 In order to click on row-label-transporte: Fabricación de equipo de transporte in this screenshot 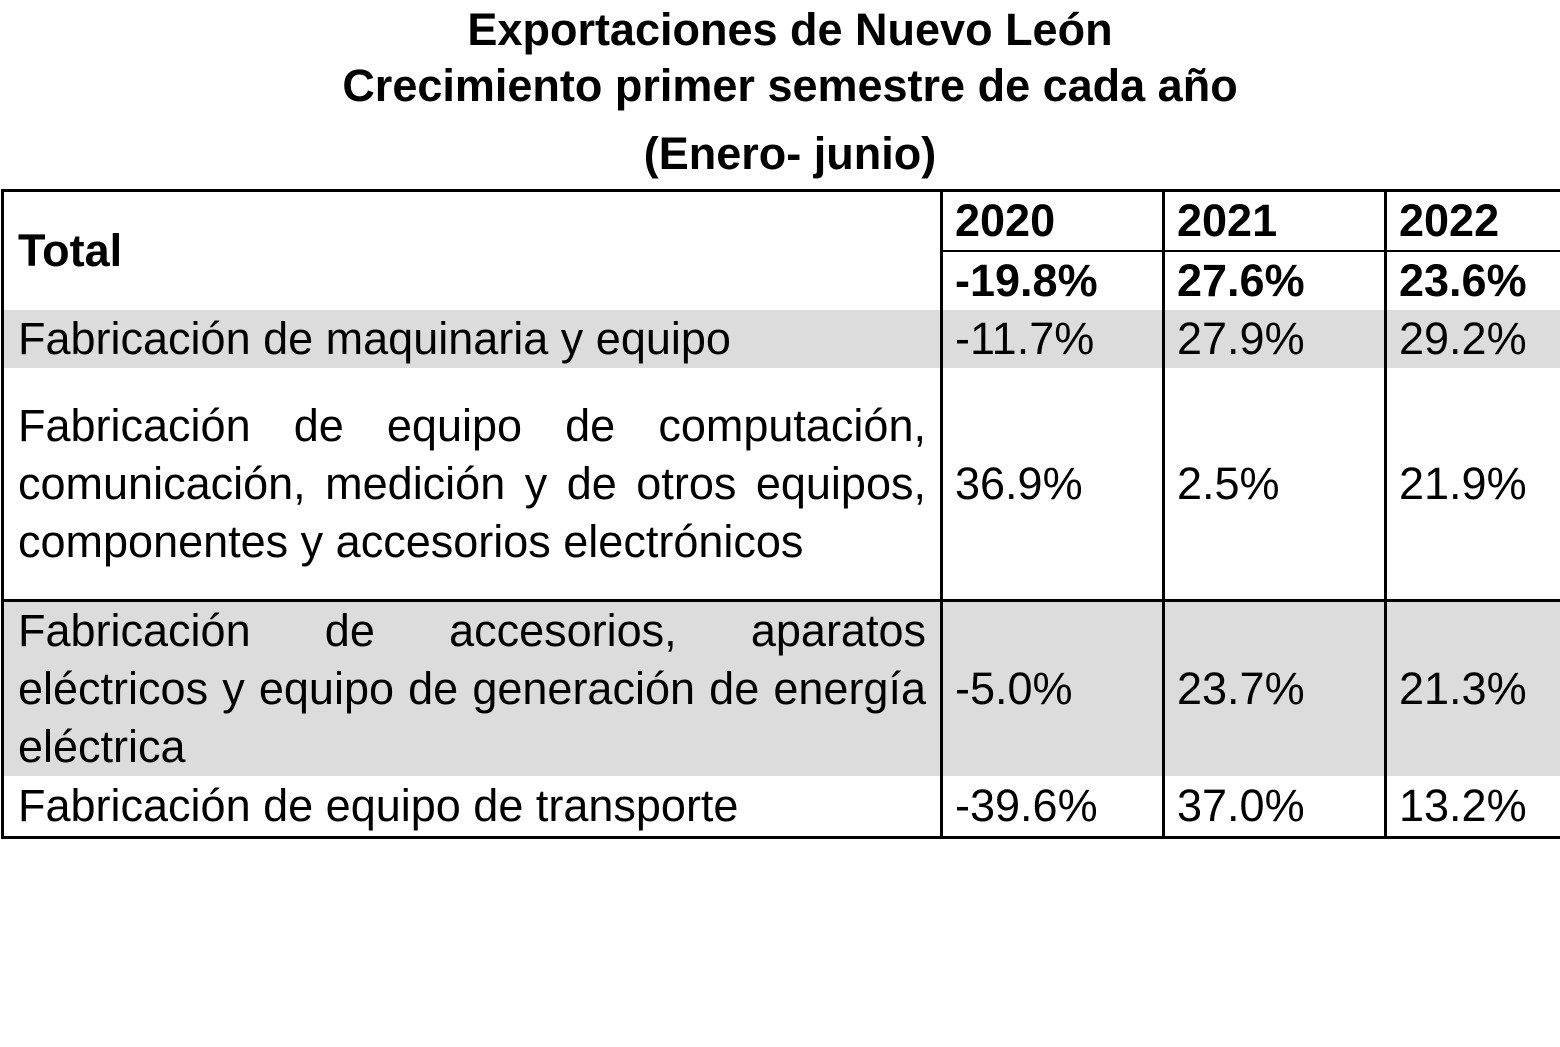, I will do `click(472, 807)`.